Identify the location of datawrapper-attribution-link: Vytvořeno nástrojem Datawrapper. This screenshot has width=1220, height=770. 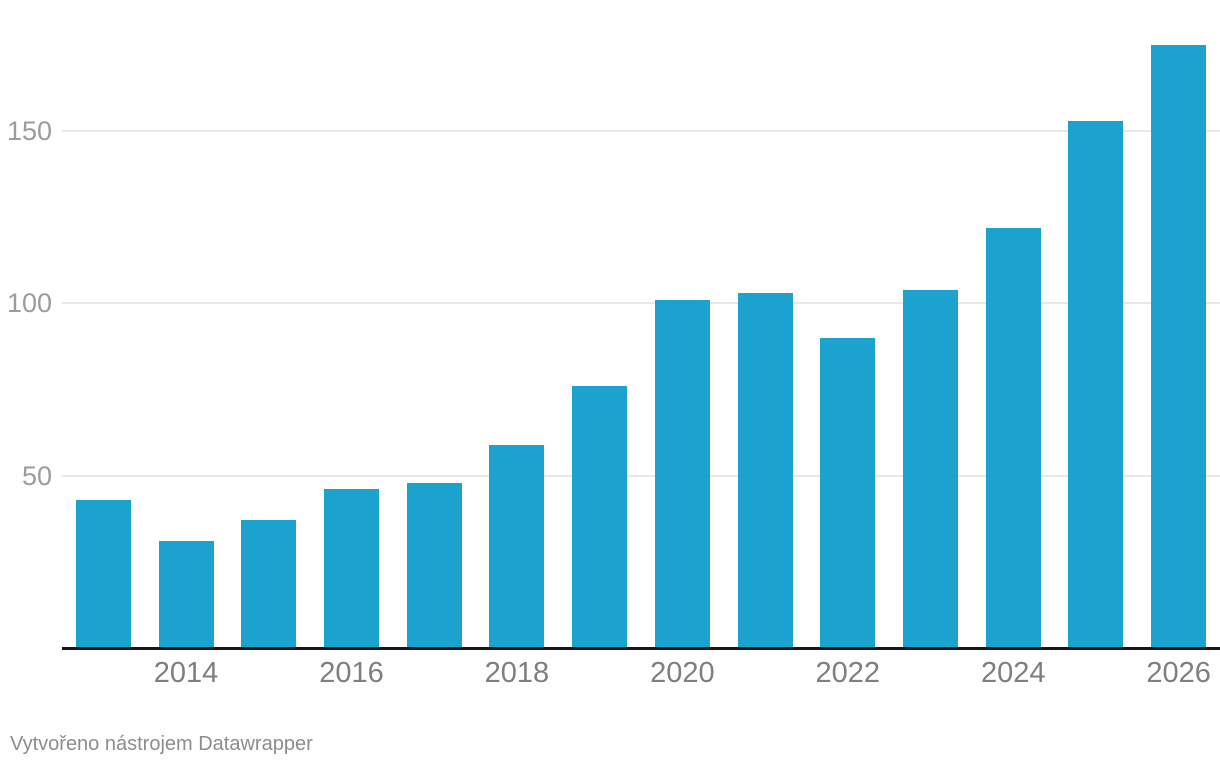
(161, 744).